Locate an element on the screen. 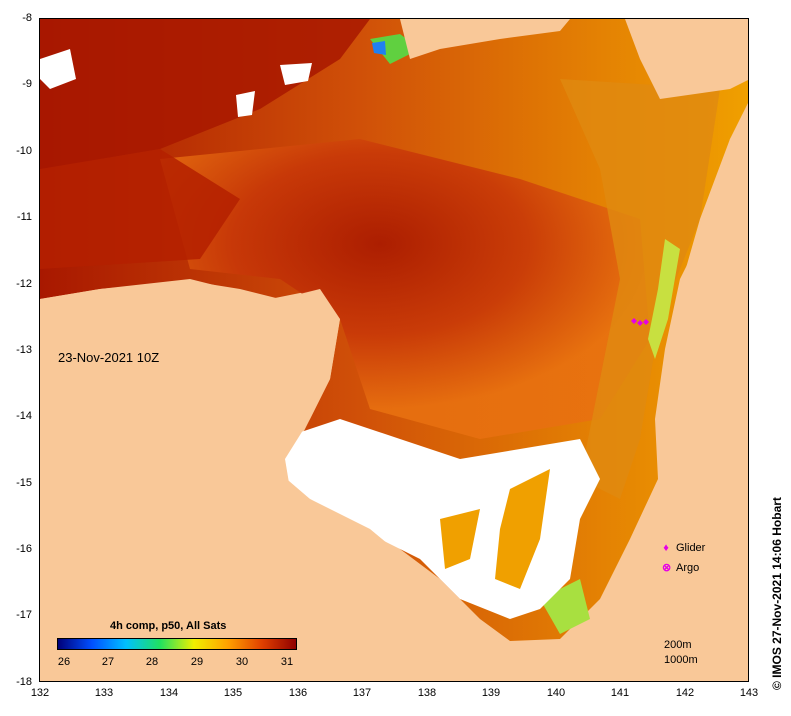 The height and width of the screenshot is (716, 791). argo-key: ⊗ Argo is located at coordinates (680, 567).